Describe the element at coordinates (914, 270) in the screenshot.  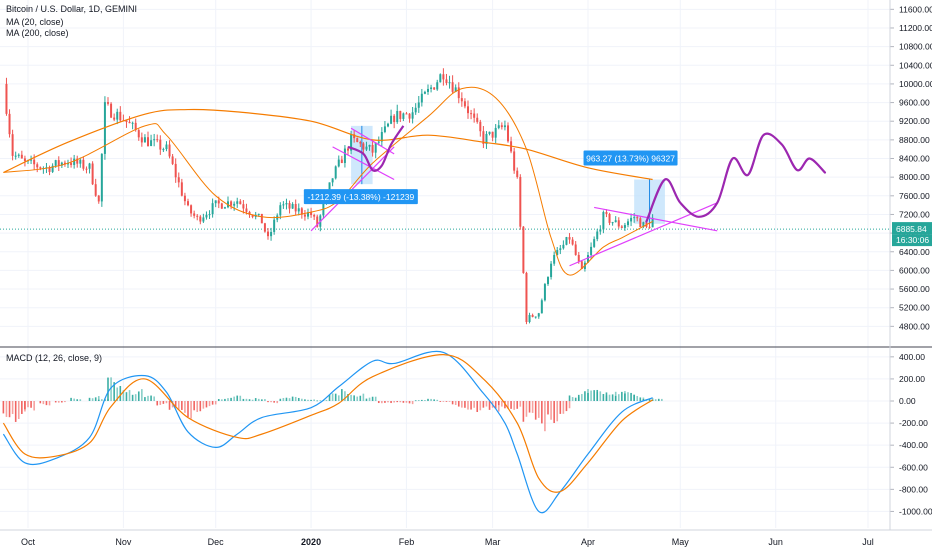
I see `price-tick-label: 6000.00` at that location.